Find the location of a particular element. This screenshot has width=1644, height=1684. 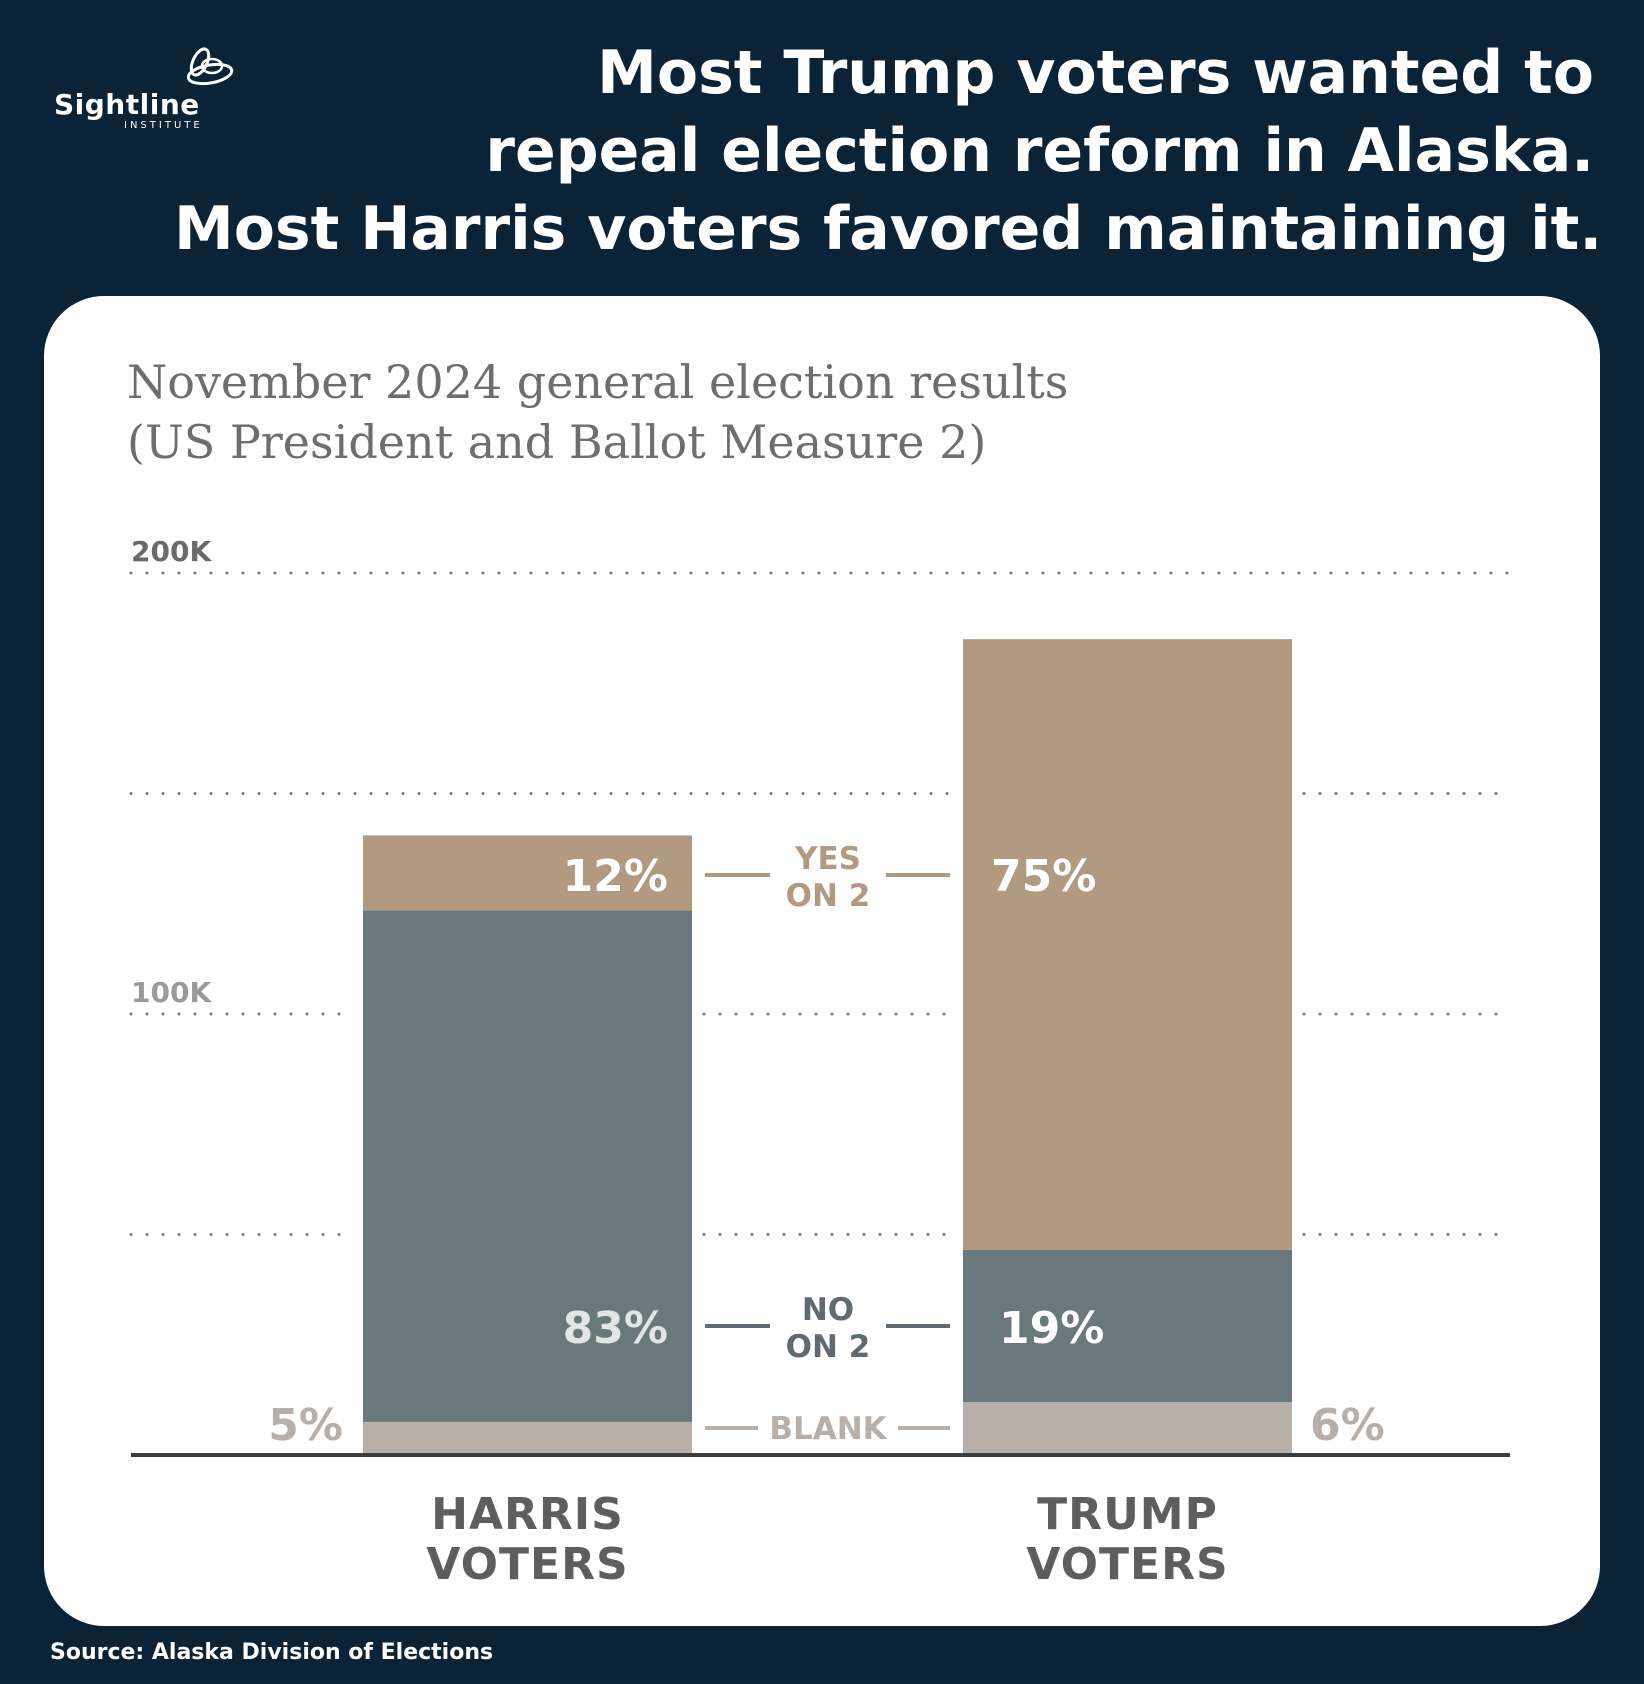

sightline-logo-icon is located at coordinates (210, 66).